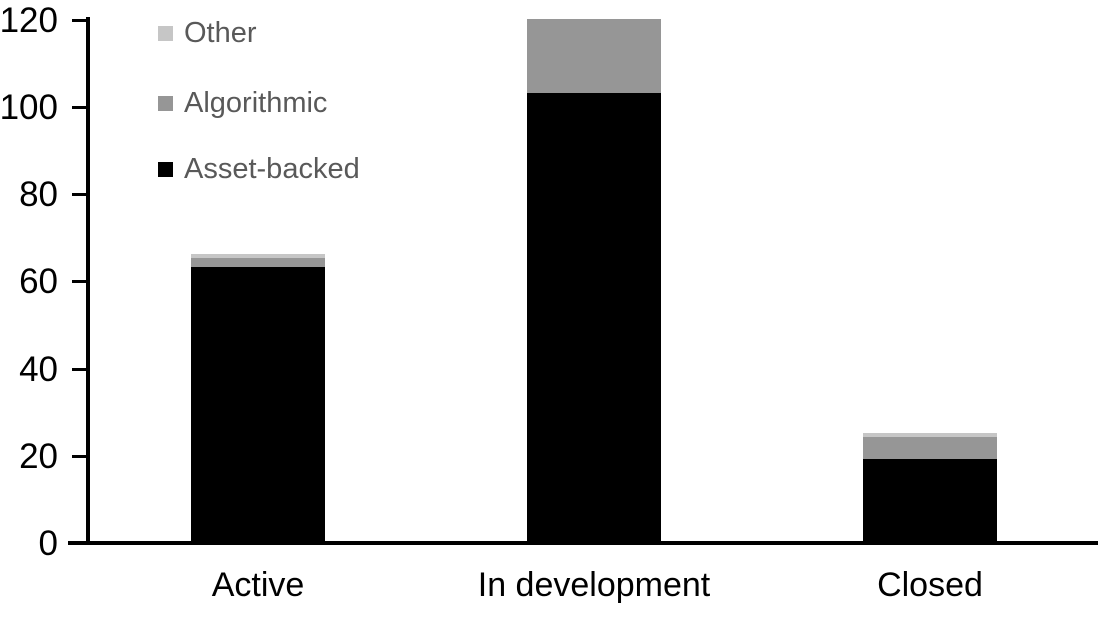  What do you see at coordinates (258, 256) in the screenshot?
I see `bar-segment-other-active` at bounding box center [258, 256].